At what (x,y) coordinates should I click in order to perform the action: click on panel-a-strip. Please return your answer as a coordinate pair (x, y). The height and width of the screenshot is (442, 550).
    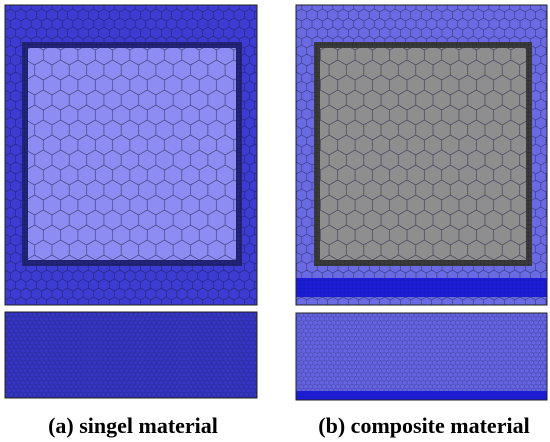
    Looking at the image, I should click on (131, 355).